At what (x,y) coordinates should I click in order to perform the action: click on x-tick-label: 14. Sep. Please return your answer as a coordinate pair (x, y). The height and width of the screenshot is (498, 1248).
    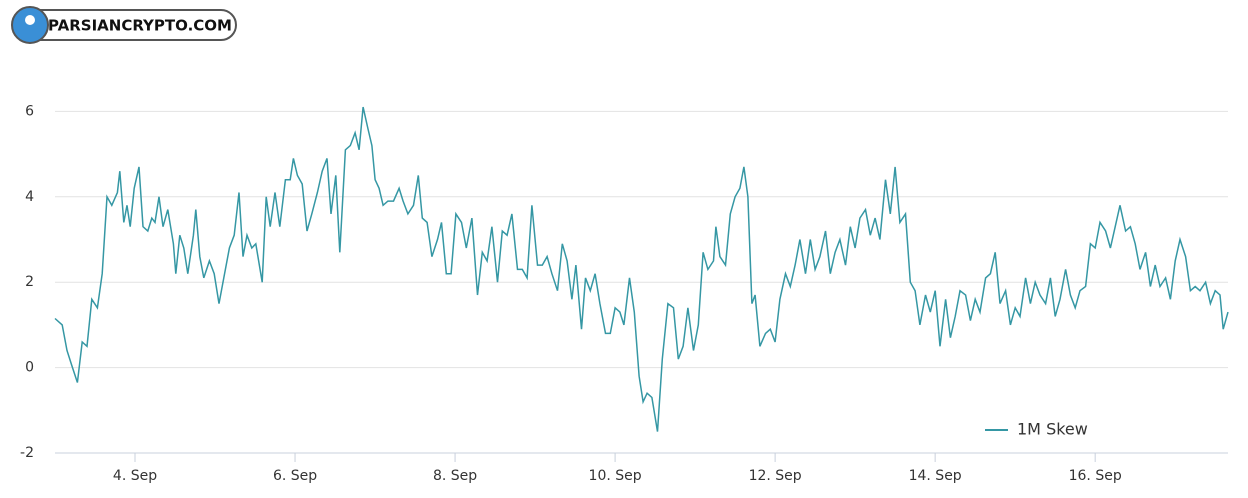
    Looking at the image, I should click on (935, 476).